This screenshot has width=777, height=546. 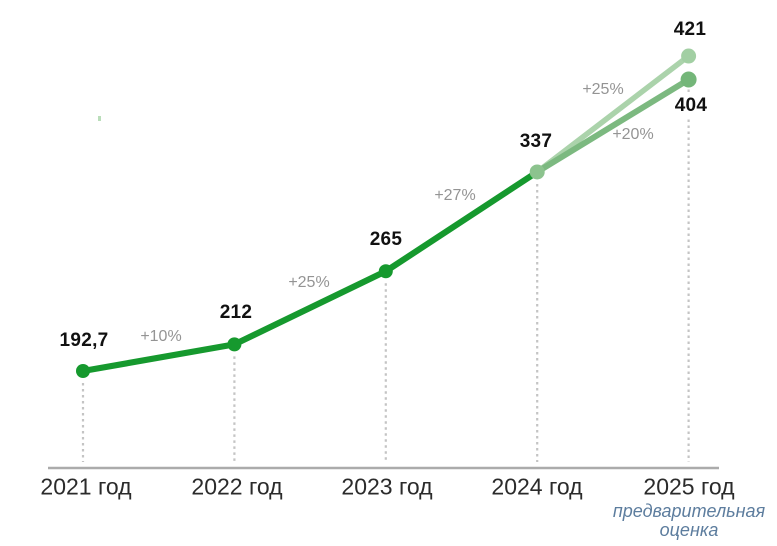 I want to click on growth-label-2024-2025-low: +20%, so click(x=633, y=134).